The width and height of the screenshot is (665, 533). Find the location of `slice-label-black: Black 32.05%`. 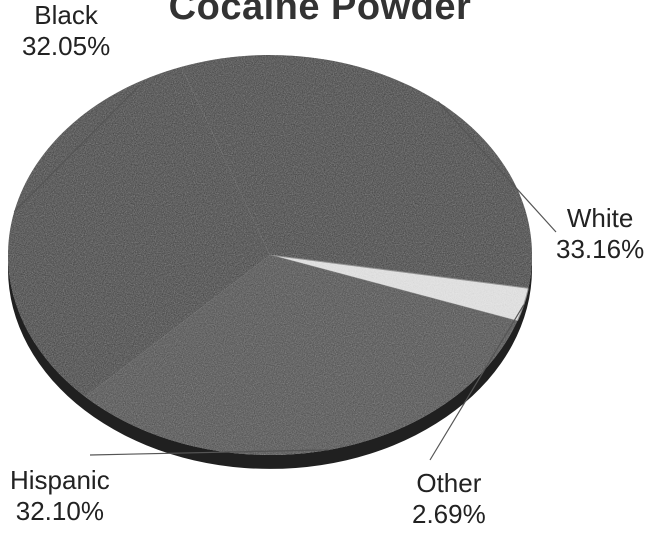

slice-label-black: Black 32.05% is located at coordinates (66, 31).